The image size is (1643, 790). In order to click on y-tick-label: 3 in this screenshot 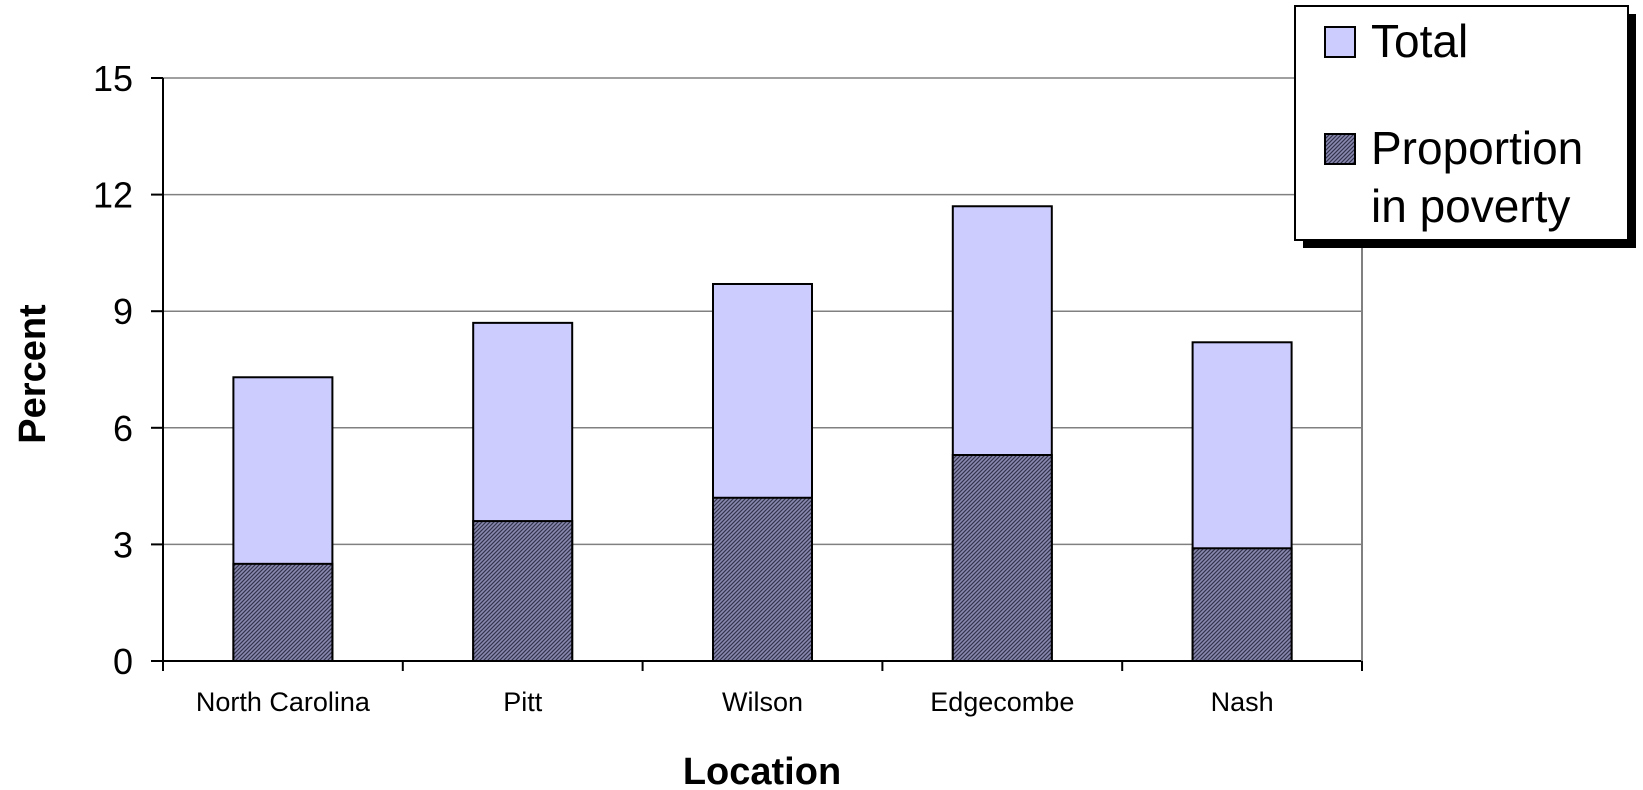, I will do `click(123, 544)`.